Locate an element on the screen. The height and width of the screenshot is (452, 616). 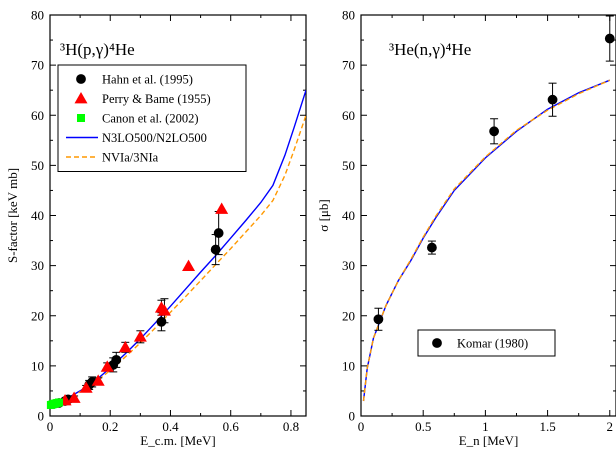
panel-title: ³H(p,γ)⁴He is located at coordinates (97, 49).